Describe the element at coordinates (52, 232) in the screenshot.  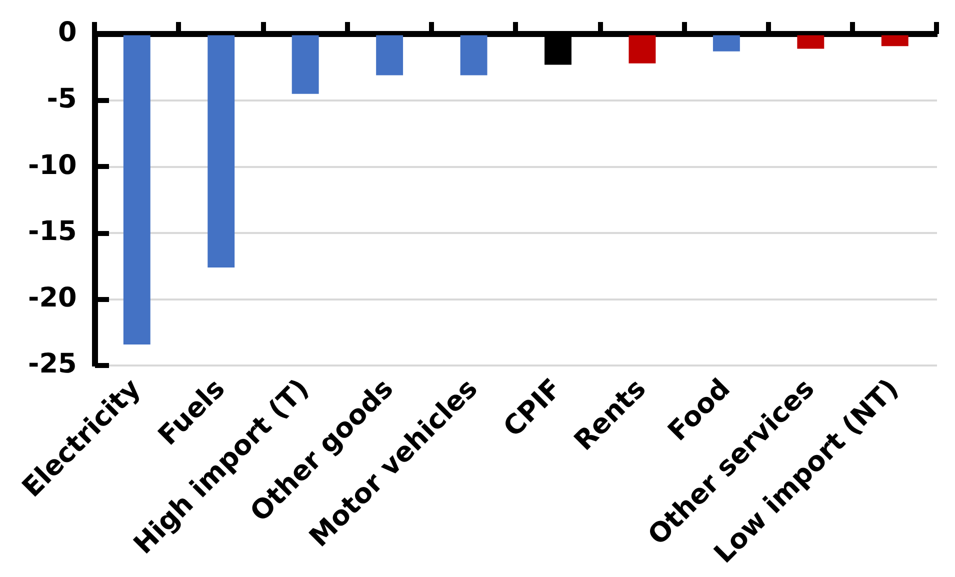
I see `y-tick-label: -15` at that location.